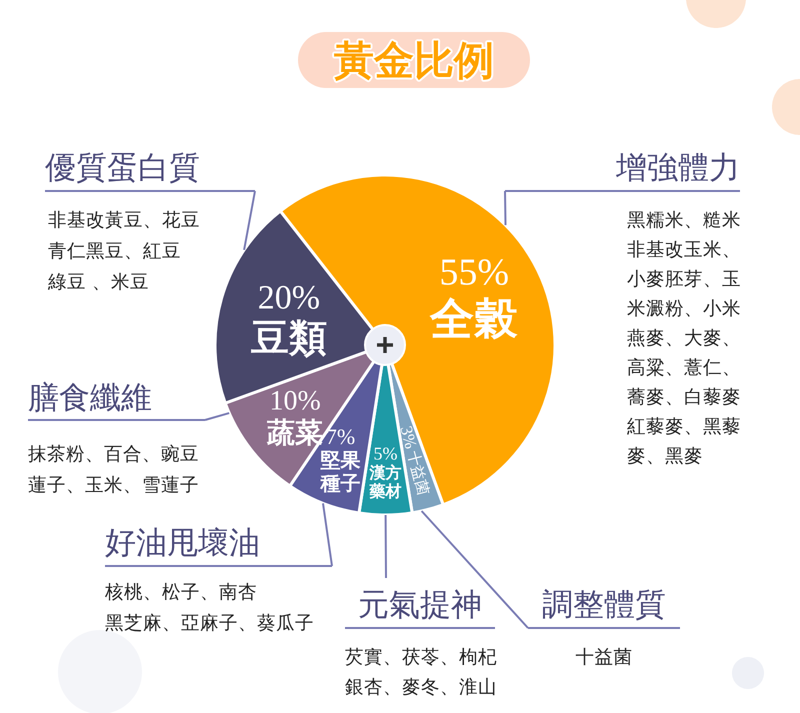  What do you see at coordinates (295, 432) in the screenshot?
I see `slice-label: 蔬菜` at bounding box center [295, 432].